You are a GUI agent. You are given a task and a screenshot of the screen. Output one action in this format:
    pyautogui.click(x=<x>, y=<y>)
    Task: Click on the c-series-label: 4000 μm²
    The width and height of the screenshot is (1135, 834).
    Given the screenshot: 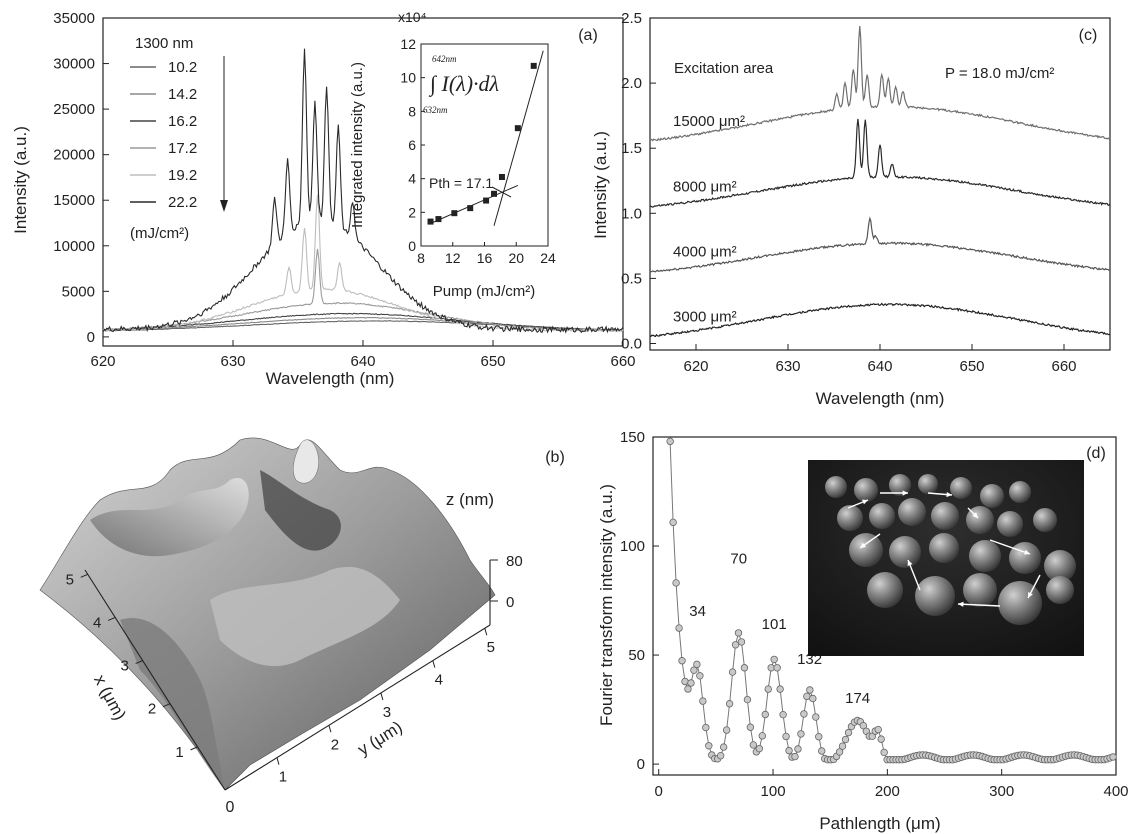 What is the action you would take?
    pyautogui.click(x=705, y=251)
    